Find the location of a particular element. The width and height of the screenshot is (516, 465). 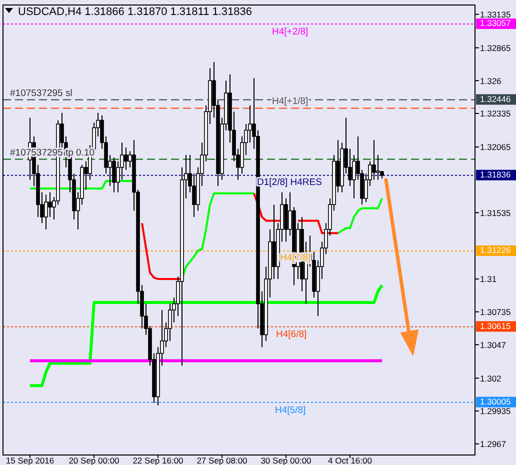

x-tick-label: 20 Sep 00:00 is located at coordinates (94, 460).